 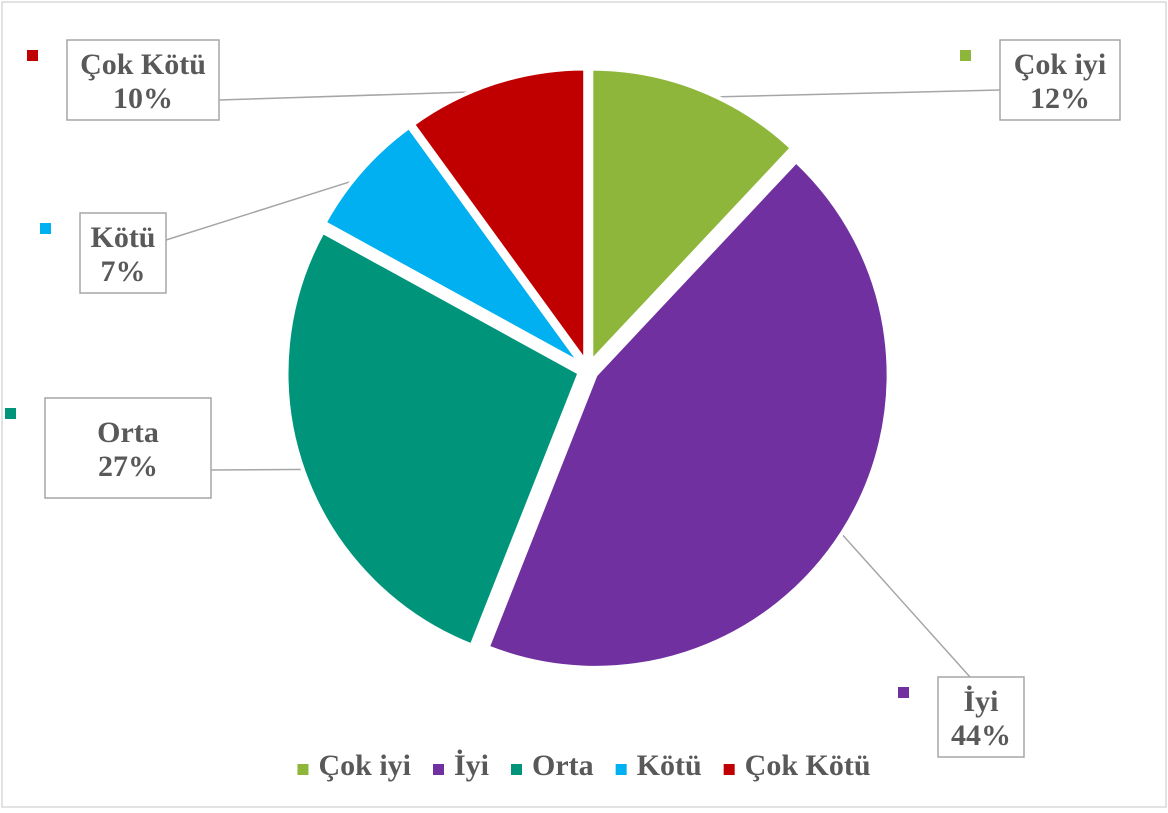 What do you see at coordinates (122, 237) in the screenshot?
I see `data-label-category-kotu: Kötü` at bounding box center [122, 237].